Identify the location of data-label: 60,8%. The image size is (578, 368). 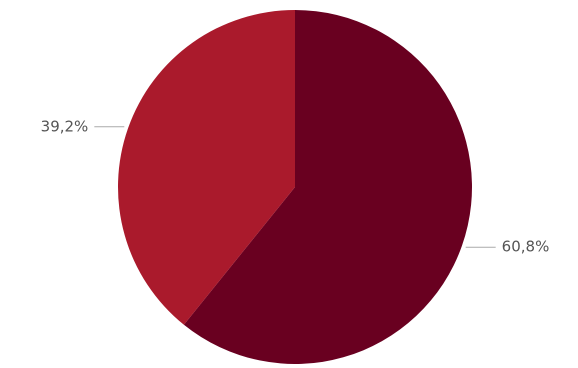
(526, 247).